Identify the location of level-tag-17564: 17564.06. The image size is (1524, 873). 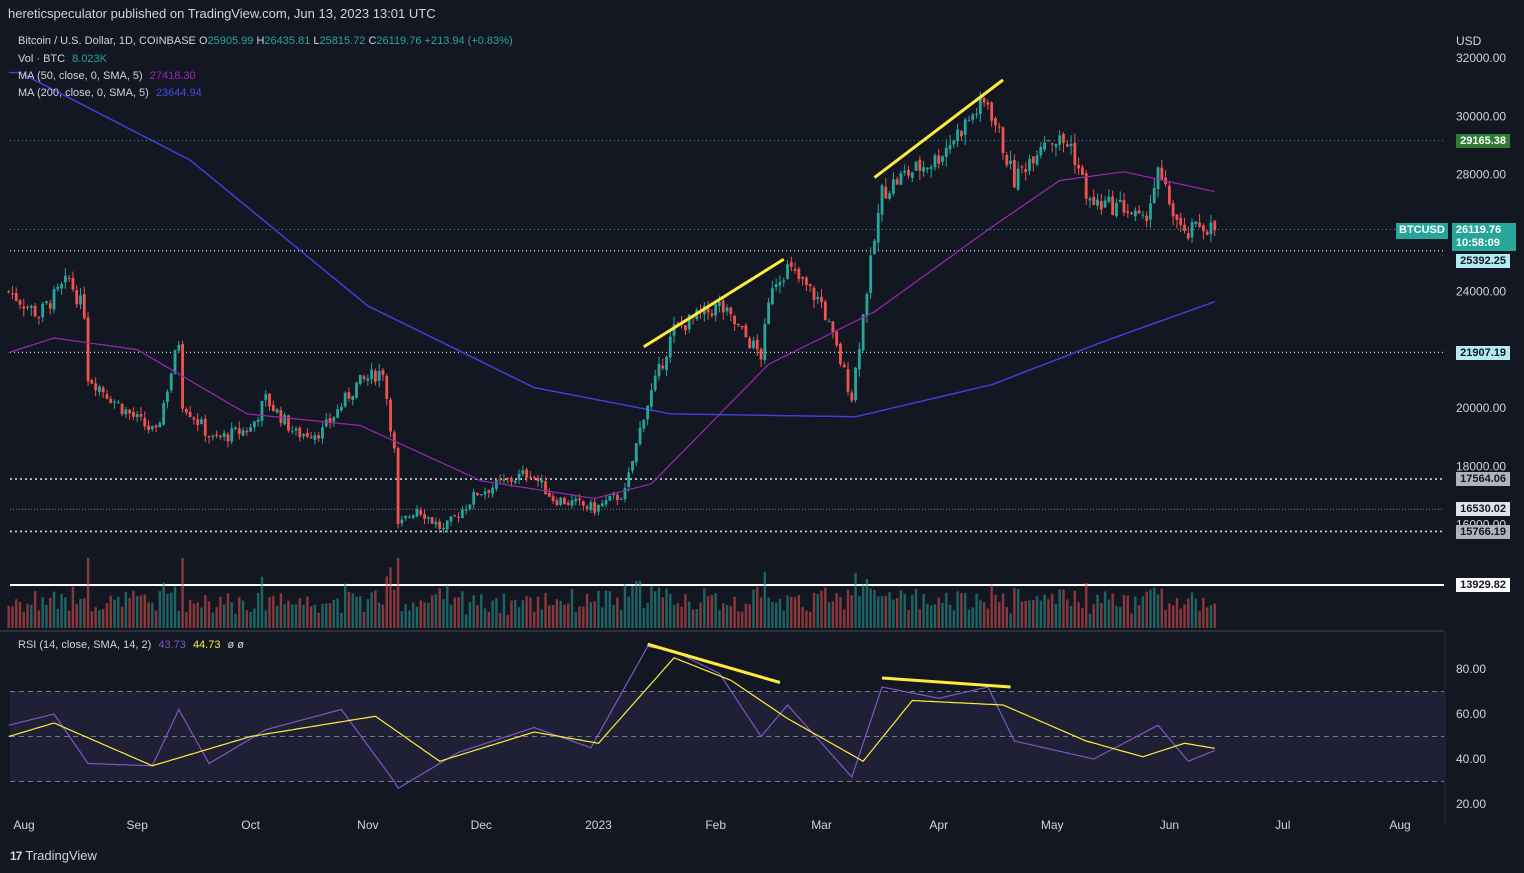
(1483, 479).